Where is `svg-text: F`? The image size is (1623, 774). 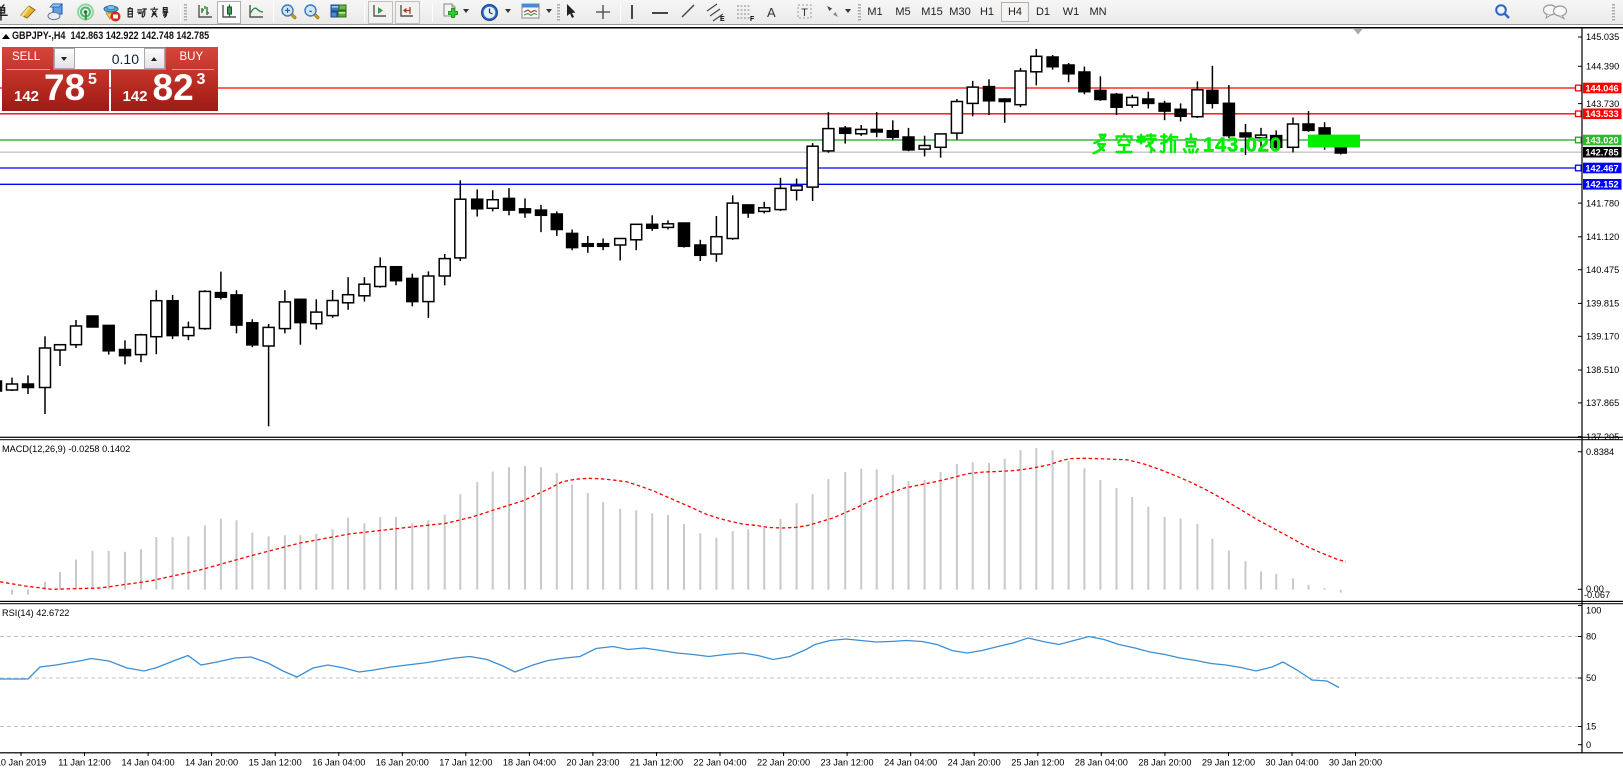
svg-text: F is located at coordinates (752, 19).